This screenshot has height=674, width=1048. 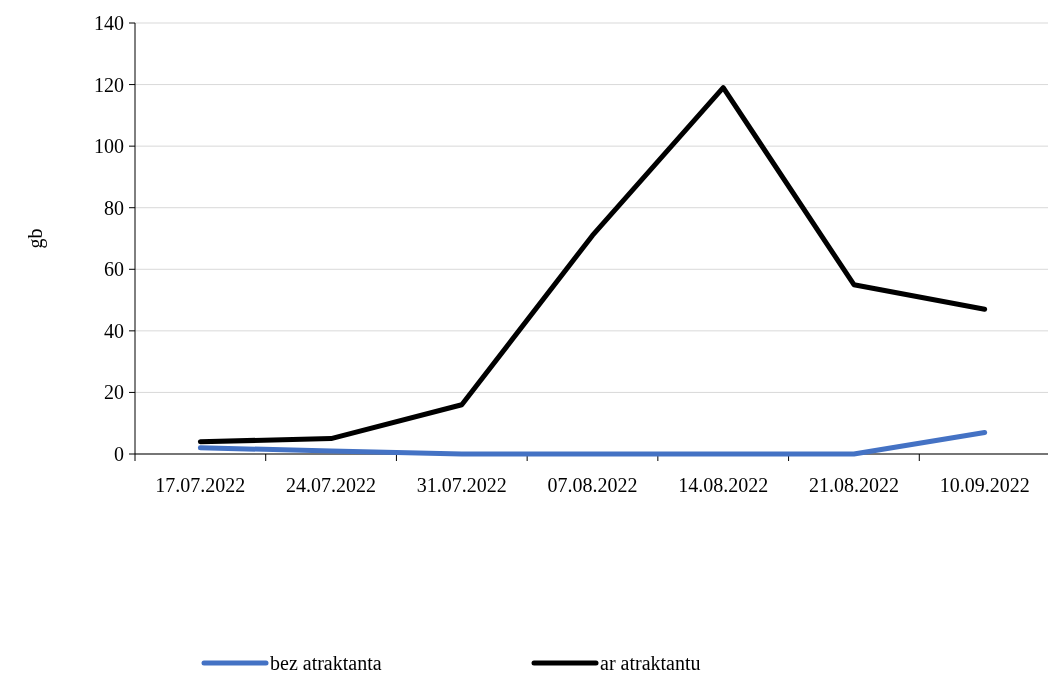 I want to click on x-tick-label: 31.07.2022, so click(x=461, y=485).